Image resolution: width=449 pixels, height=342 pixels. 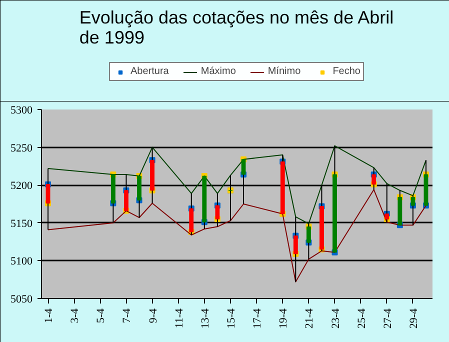 I want to click on legend-label: Máximo, so click(x=218, y=71).